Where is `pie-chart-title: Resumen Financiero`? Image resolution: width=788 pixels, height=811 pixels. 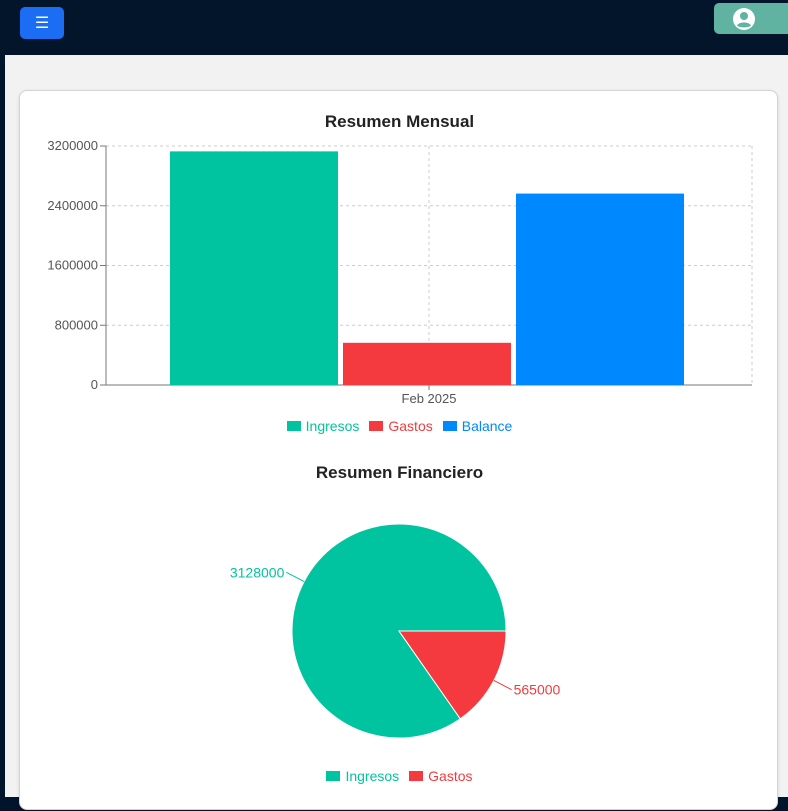 pie-chart-title: Resumen Financiero is located at coordinates (399, 472).